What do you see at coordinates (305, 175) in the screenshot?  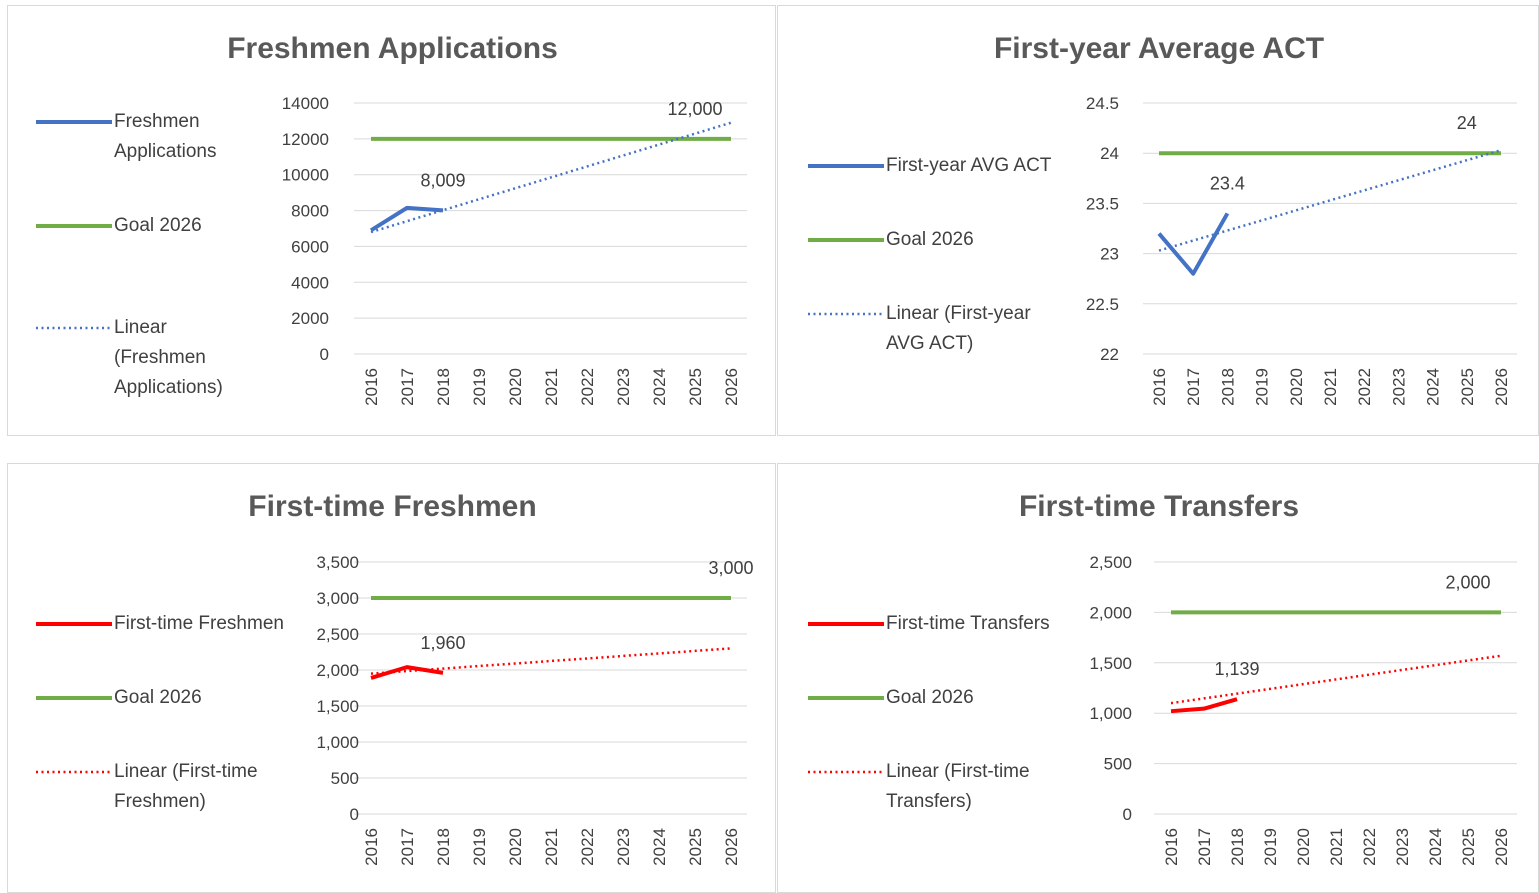 I see `y-tick-label: 10000` at bounding box center [305, 175].